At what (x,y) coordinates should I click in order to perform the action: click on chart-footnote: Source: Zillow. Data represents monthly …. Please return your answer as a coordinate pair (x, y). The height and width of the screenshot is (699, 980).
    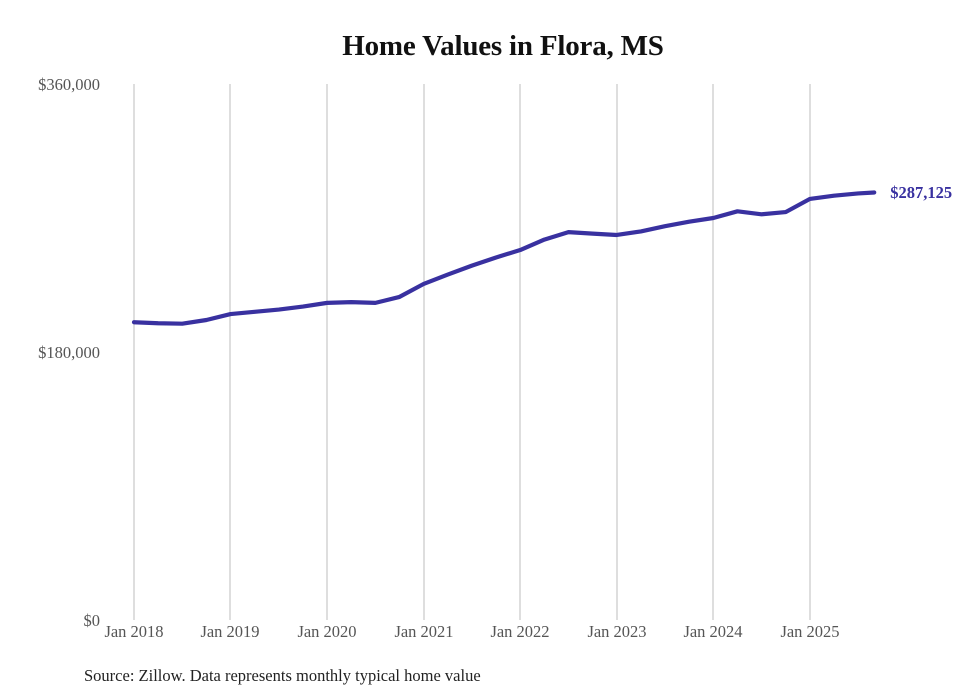
    Looking at the image, I should click on (282, 675).